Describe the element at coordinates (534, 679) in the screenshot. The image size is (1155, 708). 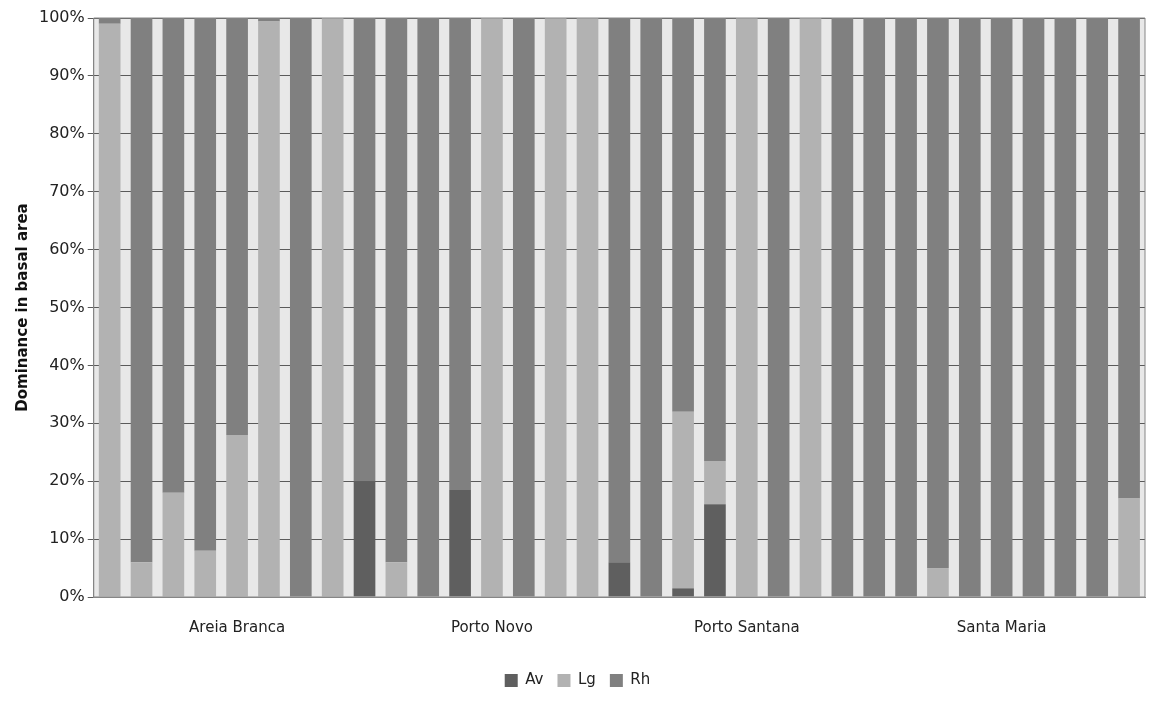
I see `legend-label: Av` at that location.